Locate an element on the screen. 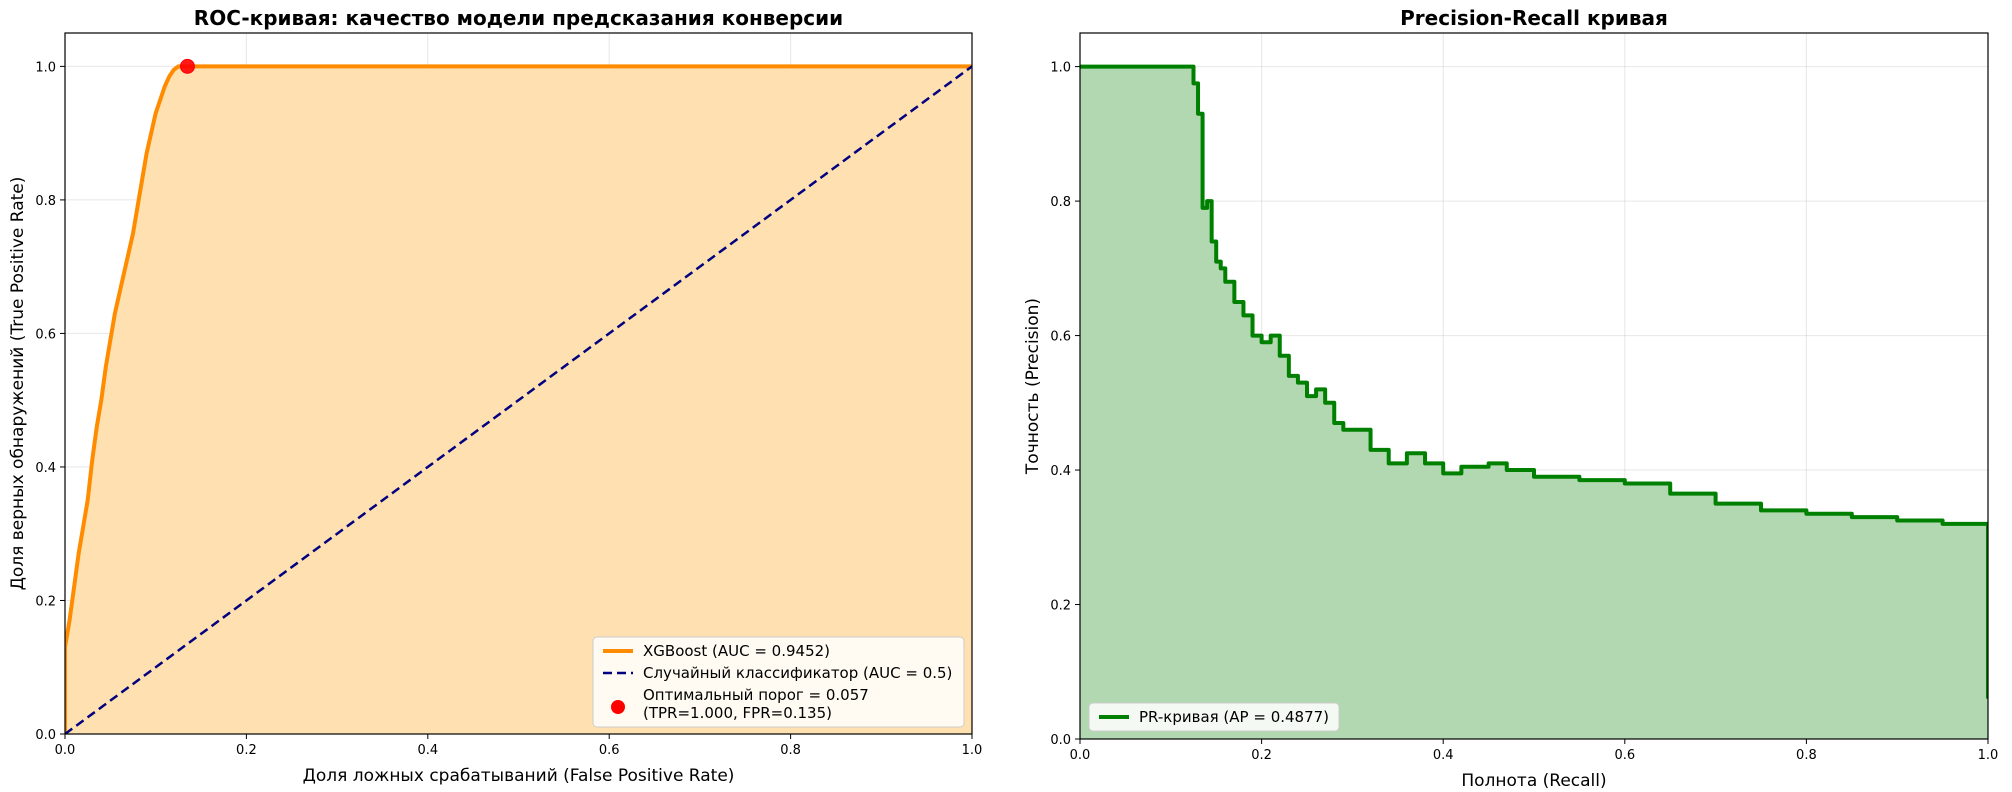  legend: PR-кривая (AP = 0.4877) is located at coordinates (1214, 717).